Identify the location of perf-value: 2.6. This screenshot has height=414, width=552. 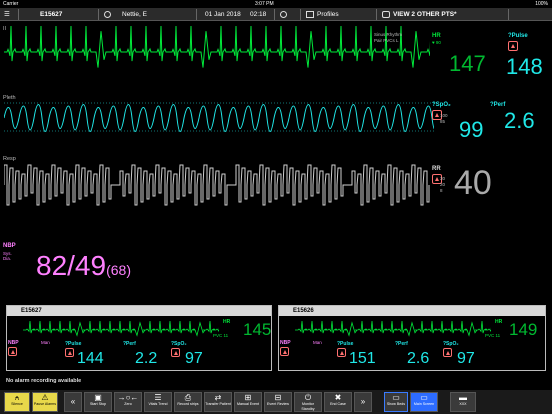
(519, 120).